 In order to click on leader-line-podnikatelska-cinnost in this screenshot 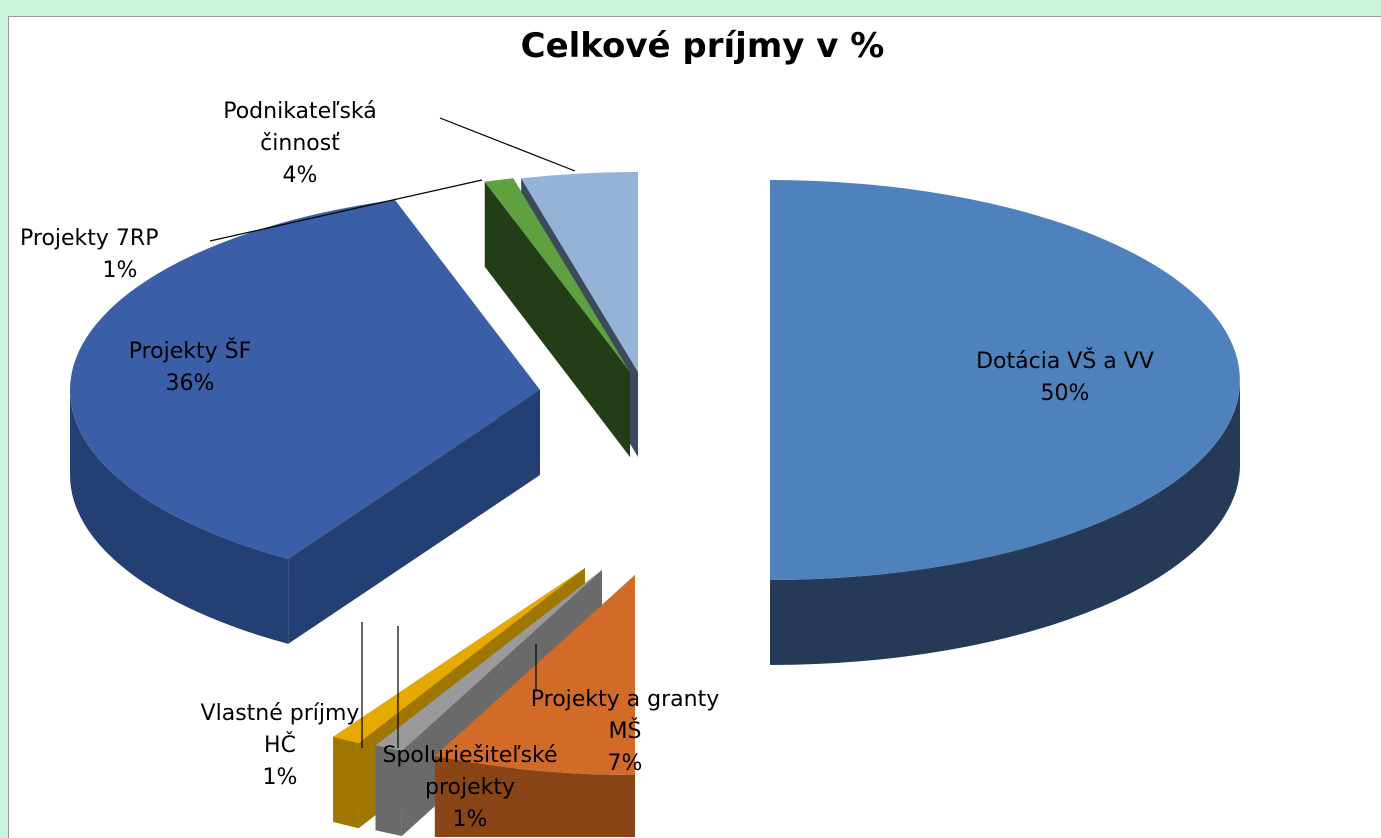, I will do `click(507, 144)`.